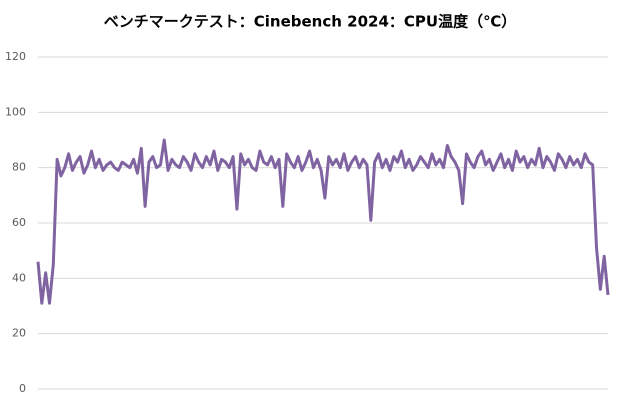 Image resolution: width=620 pixels, height=400 pixels. Describe the element at coordinates (22, 388) in the screenshot. I see `y-tick-label: 0` at that location.